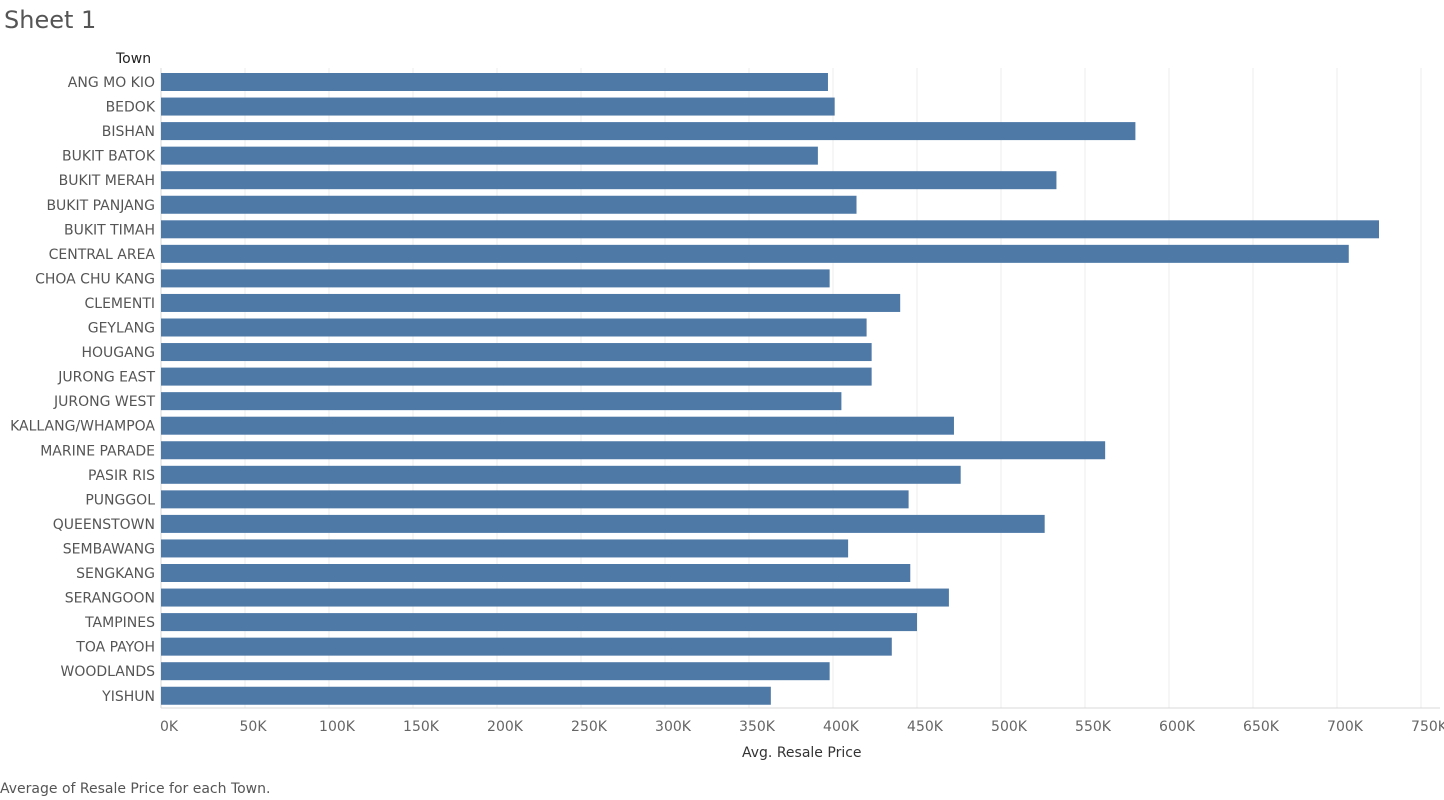 Image resolution: width=1444 pixels, height=800 pixels. I want to click on x-tick-label: 400K, so click(841, 727).